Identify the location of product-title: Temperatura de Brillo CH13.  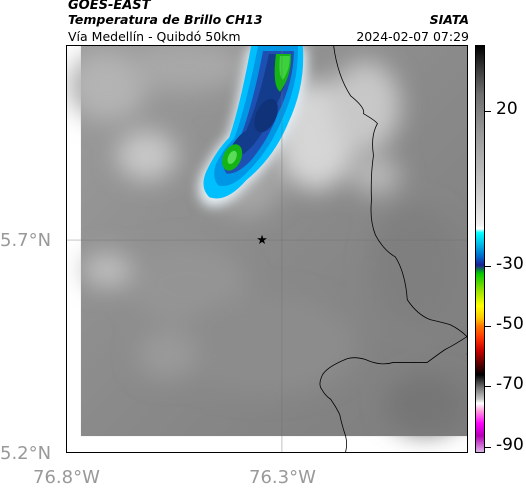
(165, 19).